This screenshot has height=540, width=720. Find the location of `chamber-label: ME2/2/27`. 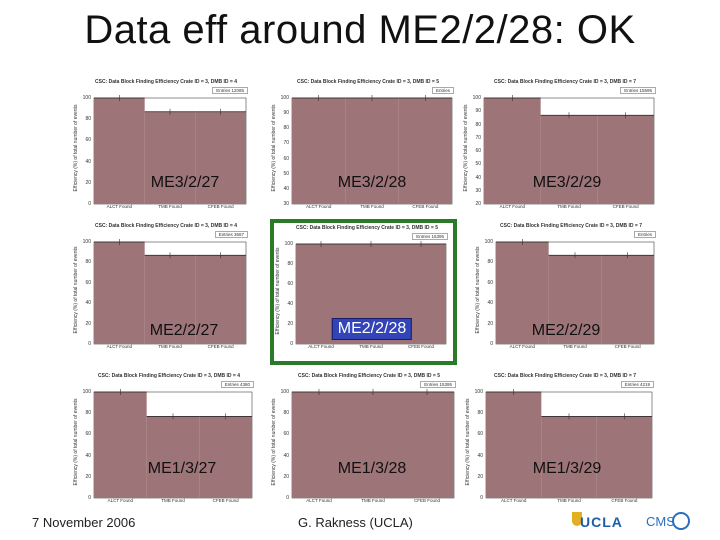

chamber-label: ME2/2/27 is located at coordinates (184, 330).